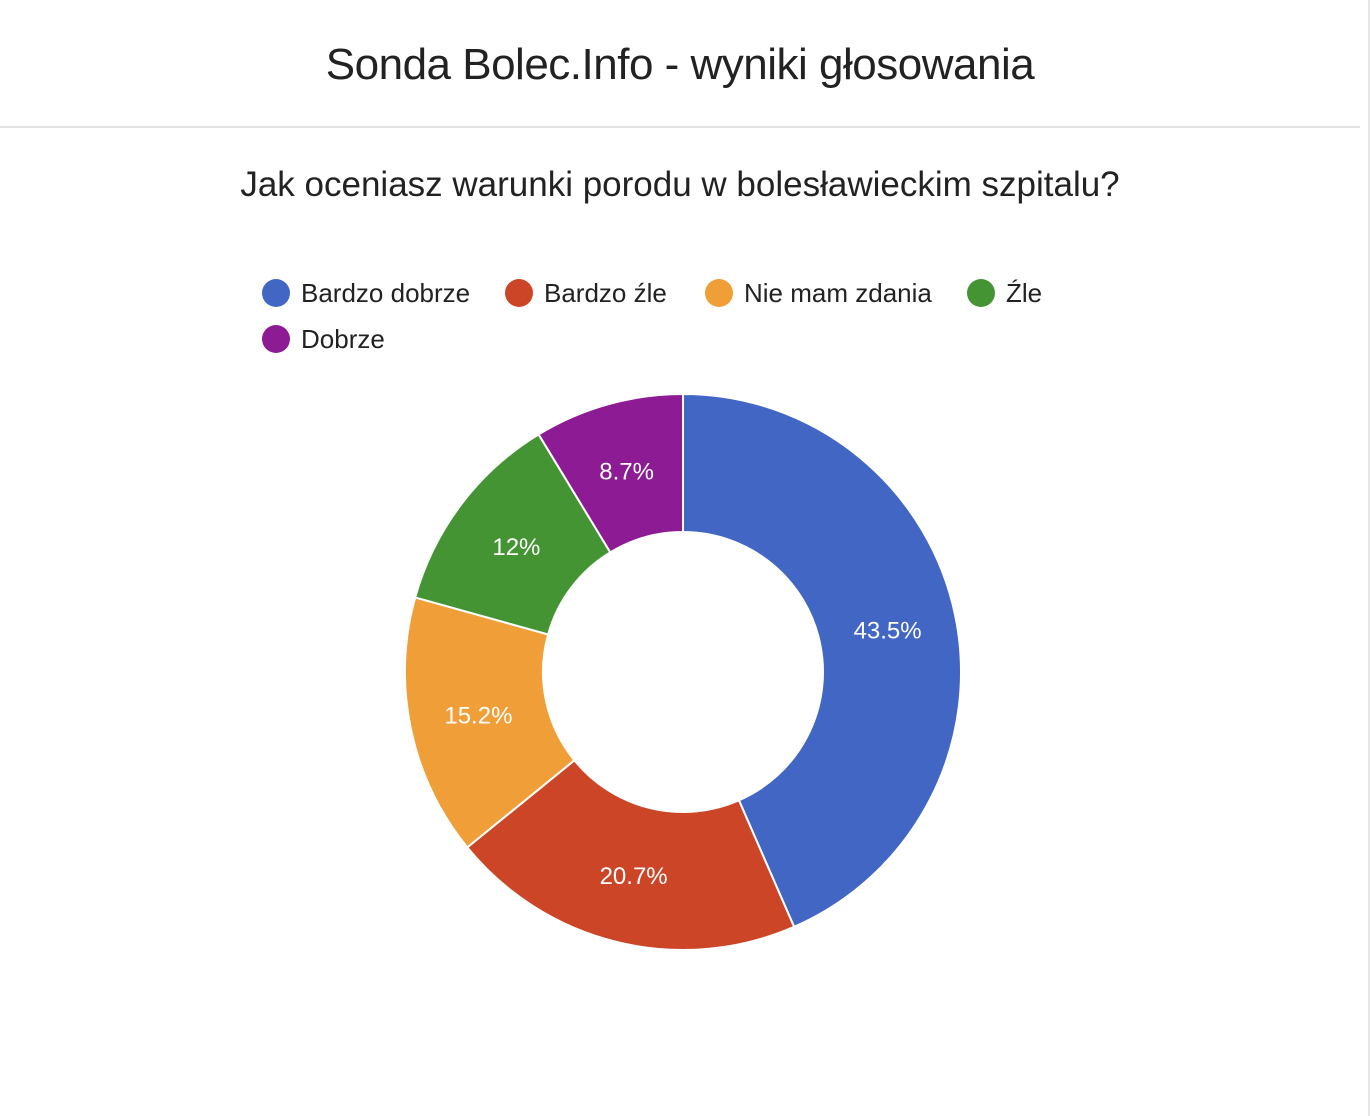  Describe the element at coordinates (1004, 293) in the screenshot. I see `legend-item-zle: Źle` at that location.